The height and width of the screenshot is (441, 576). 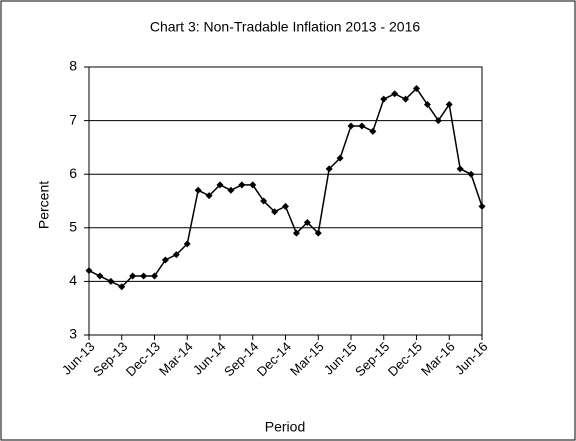 What do you see at coordinates (73, 66) in the screenshot?
I see `y-tick-label: 8` at bounding box center [73, 66].